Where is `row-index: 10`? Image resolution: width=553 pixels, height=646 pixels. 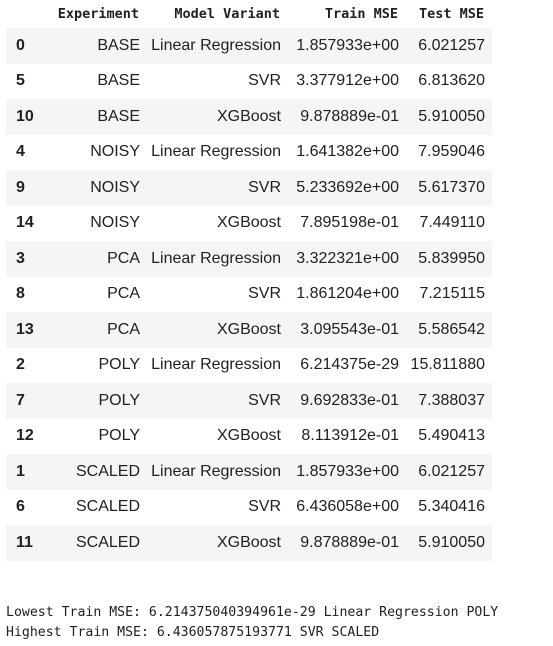
row-index: 10 is located at coordinates (25, 116).